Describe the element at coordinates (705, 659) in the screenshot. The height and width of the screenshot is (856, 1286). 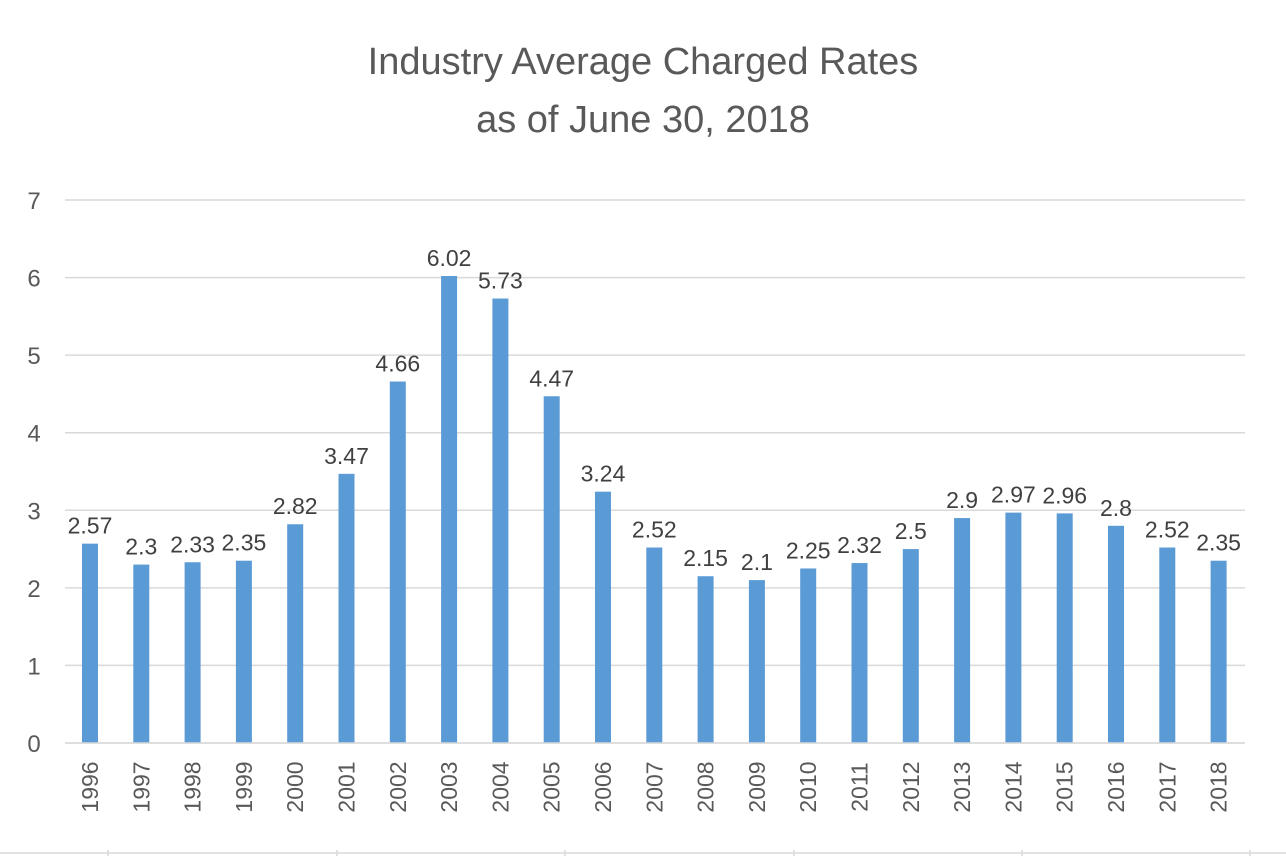
I see `bar-2008` at that location.